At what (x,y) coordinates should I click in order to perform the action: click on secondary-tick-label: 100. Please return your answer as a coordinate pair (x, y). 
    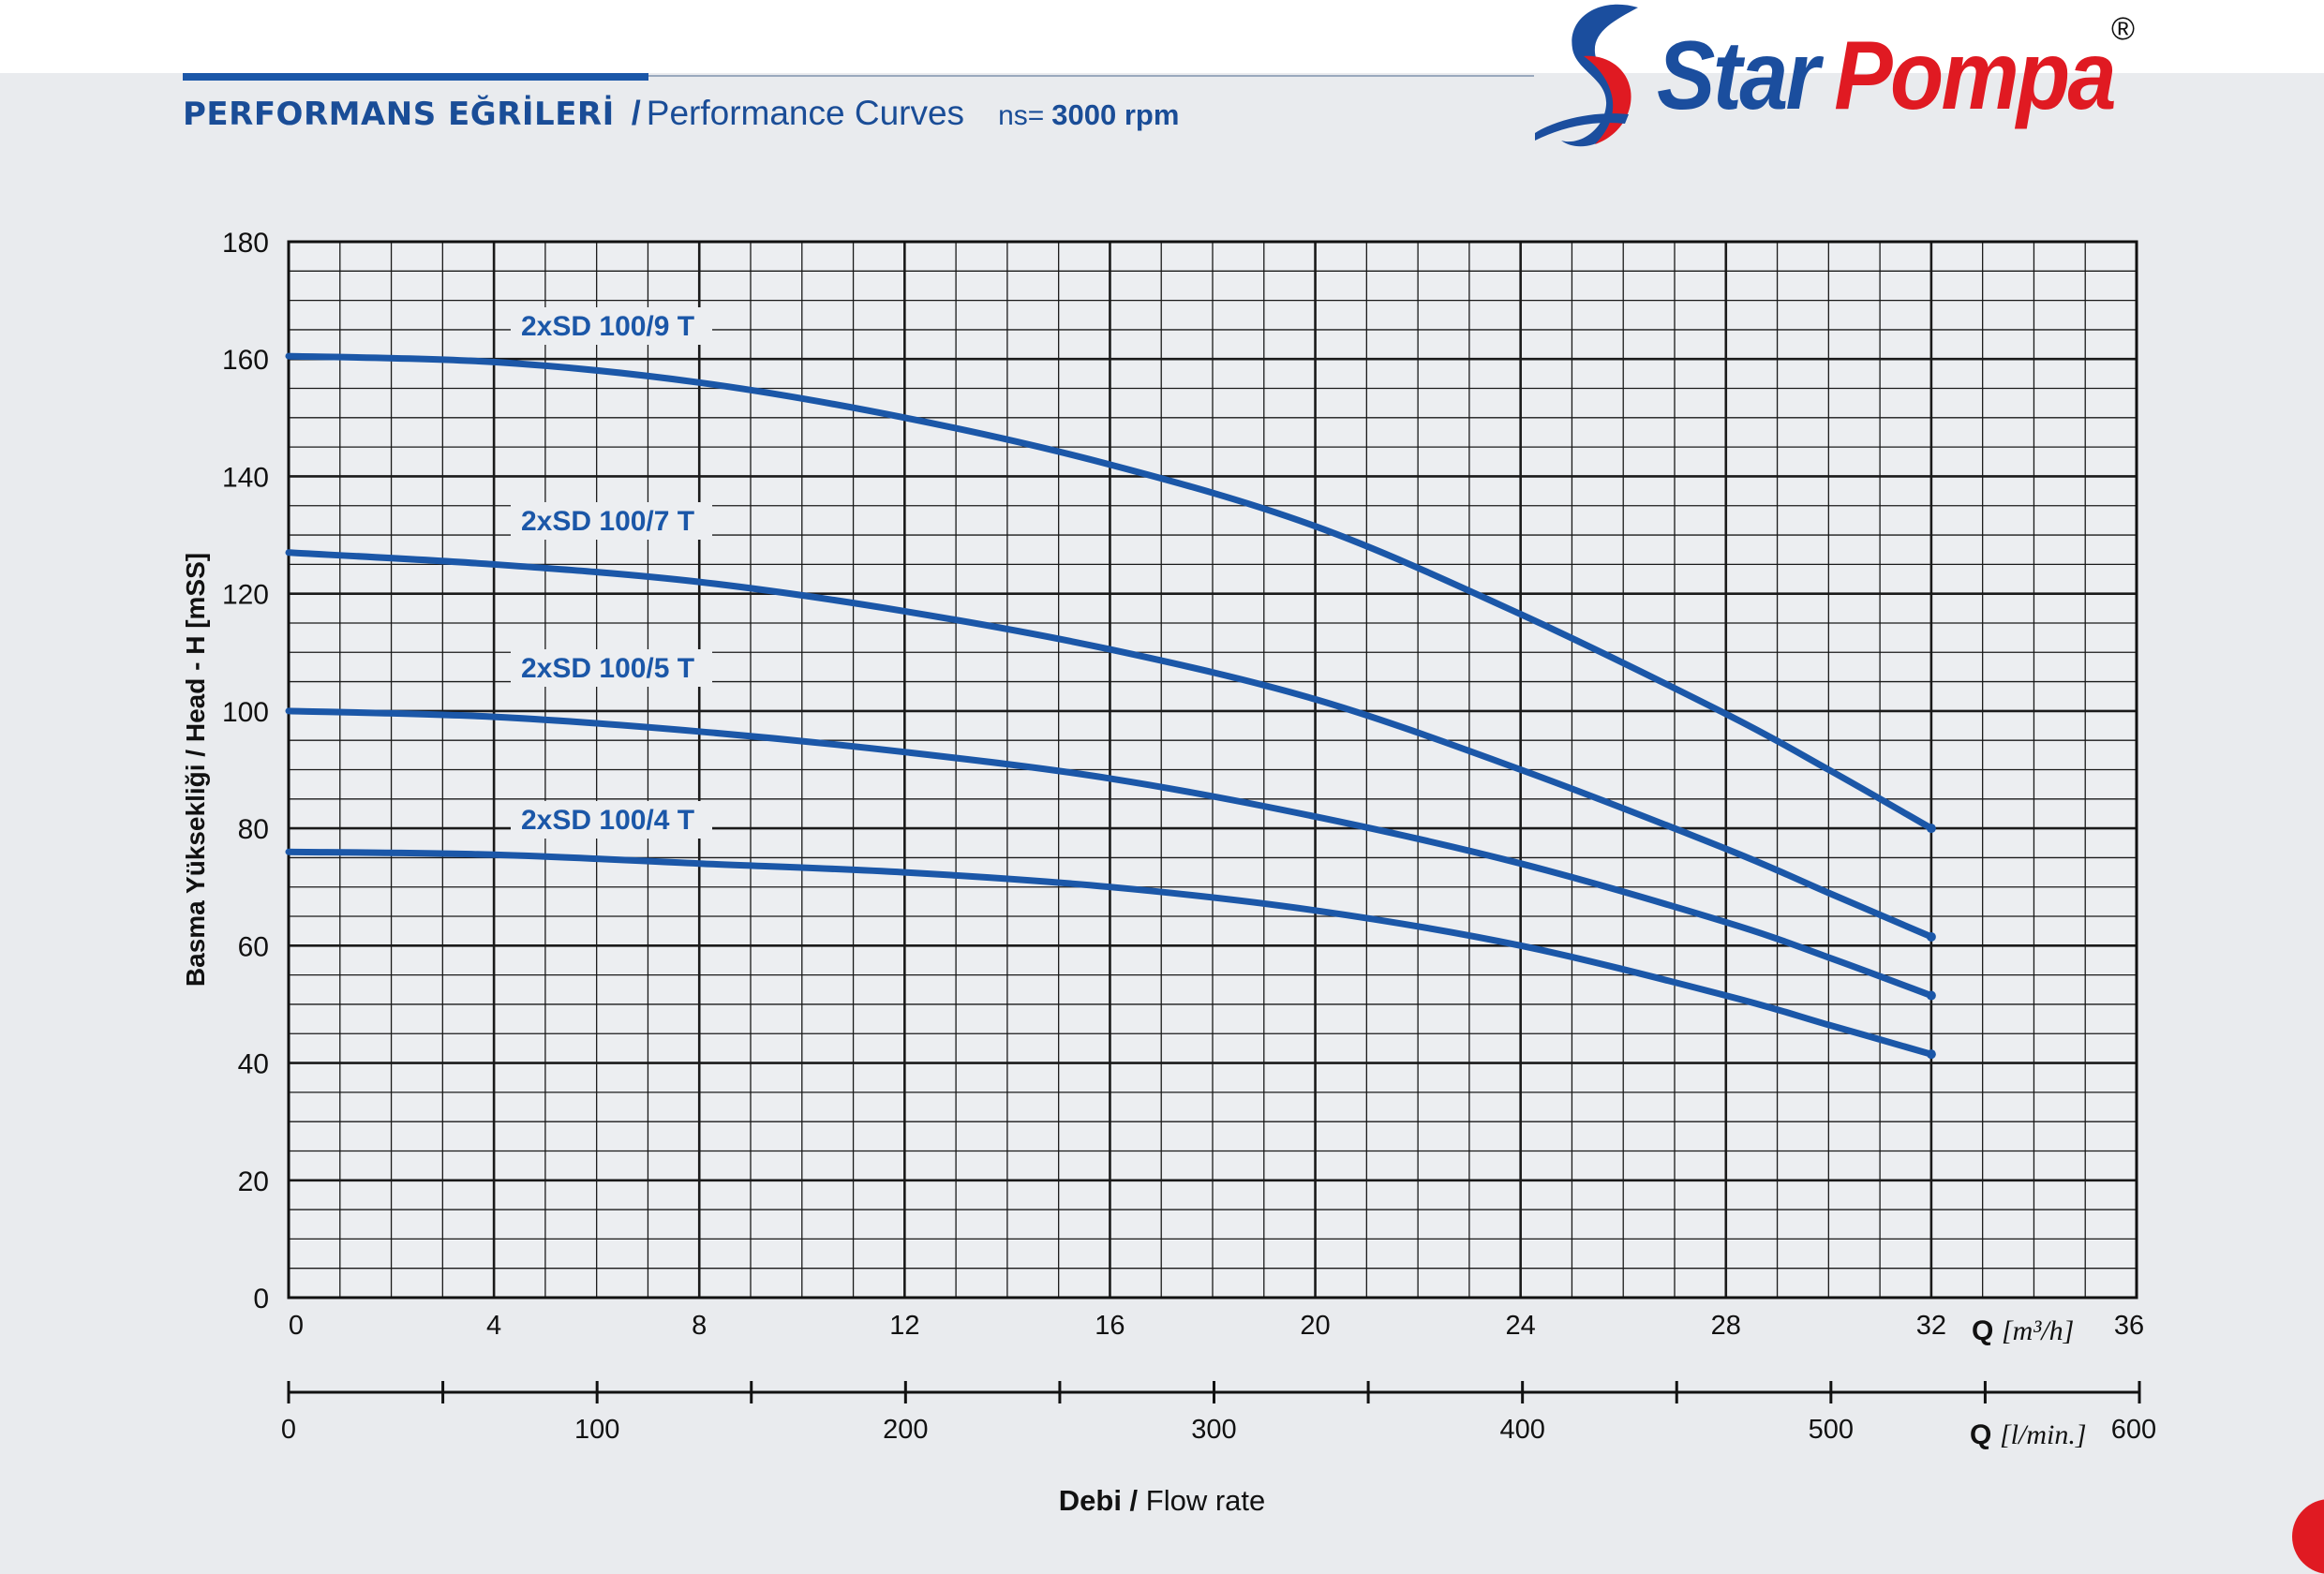
    Looking at the image, I should click on (596, 1430).